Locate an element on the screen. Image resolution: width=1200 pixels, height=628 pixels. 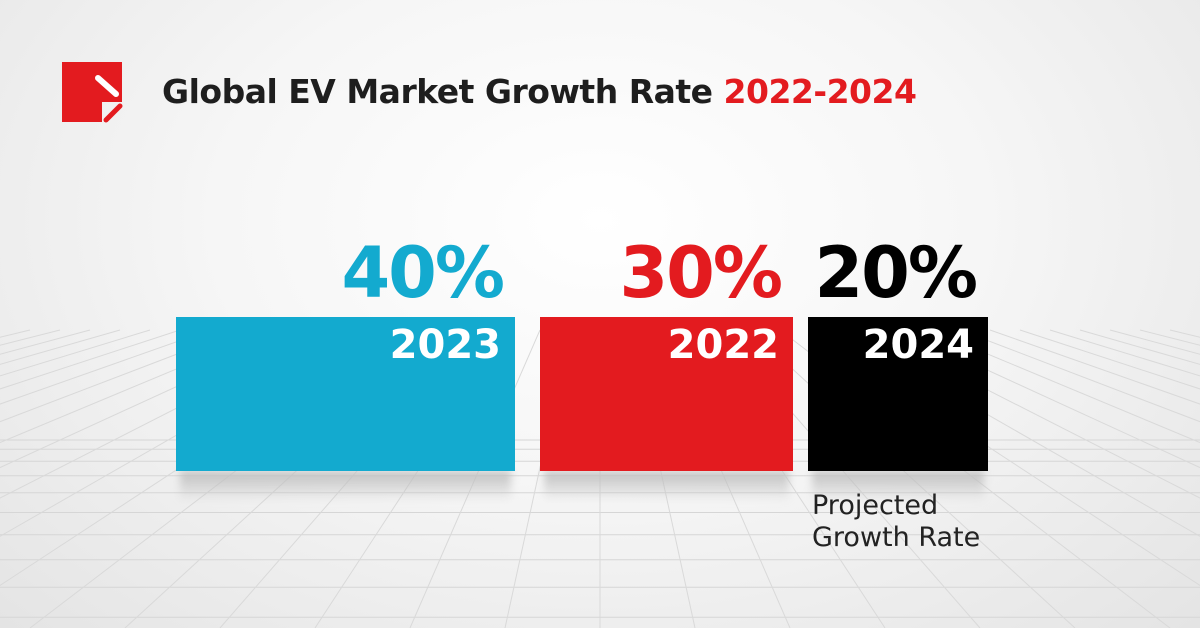
title-main: Global EV Market Growth Rate is located at coordinates (437, 91).